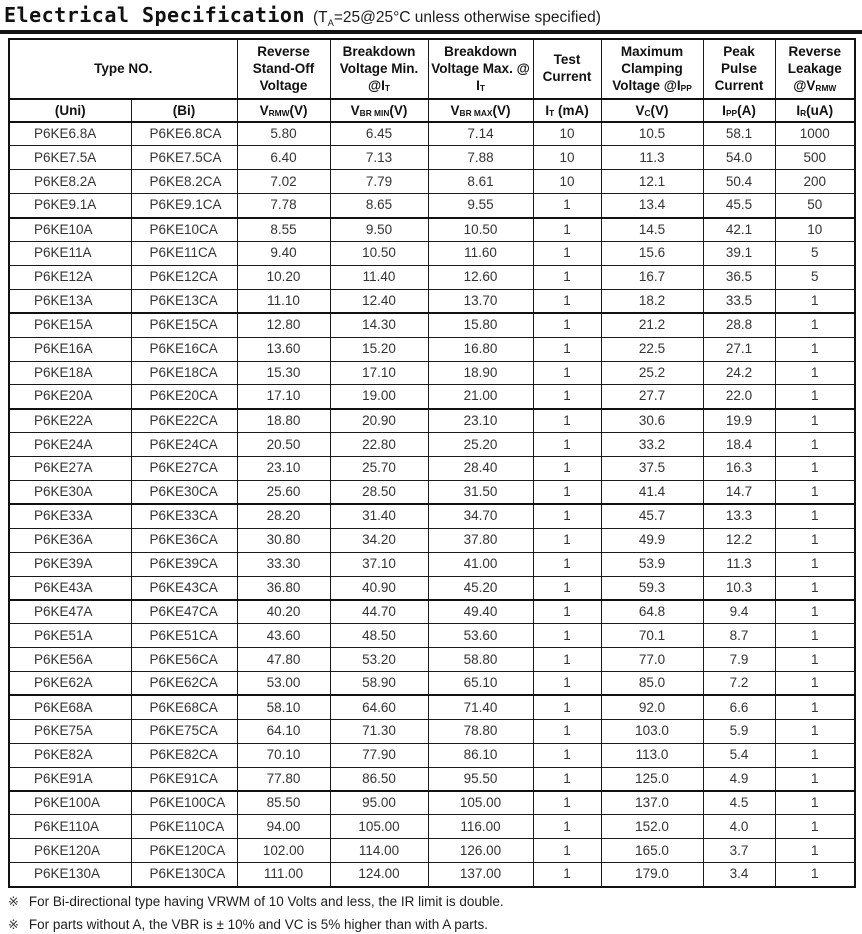 This screenshot has width=862, height=934. Describe the element at coordinates (567, 158) in the screenshot. I see `cell-it: 10` at that location.